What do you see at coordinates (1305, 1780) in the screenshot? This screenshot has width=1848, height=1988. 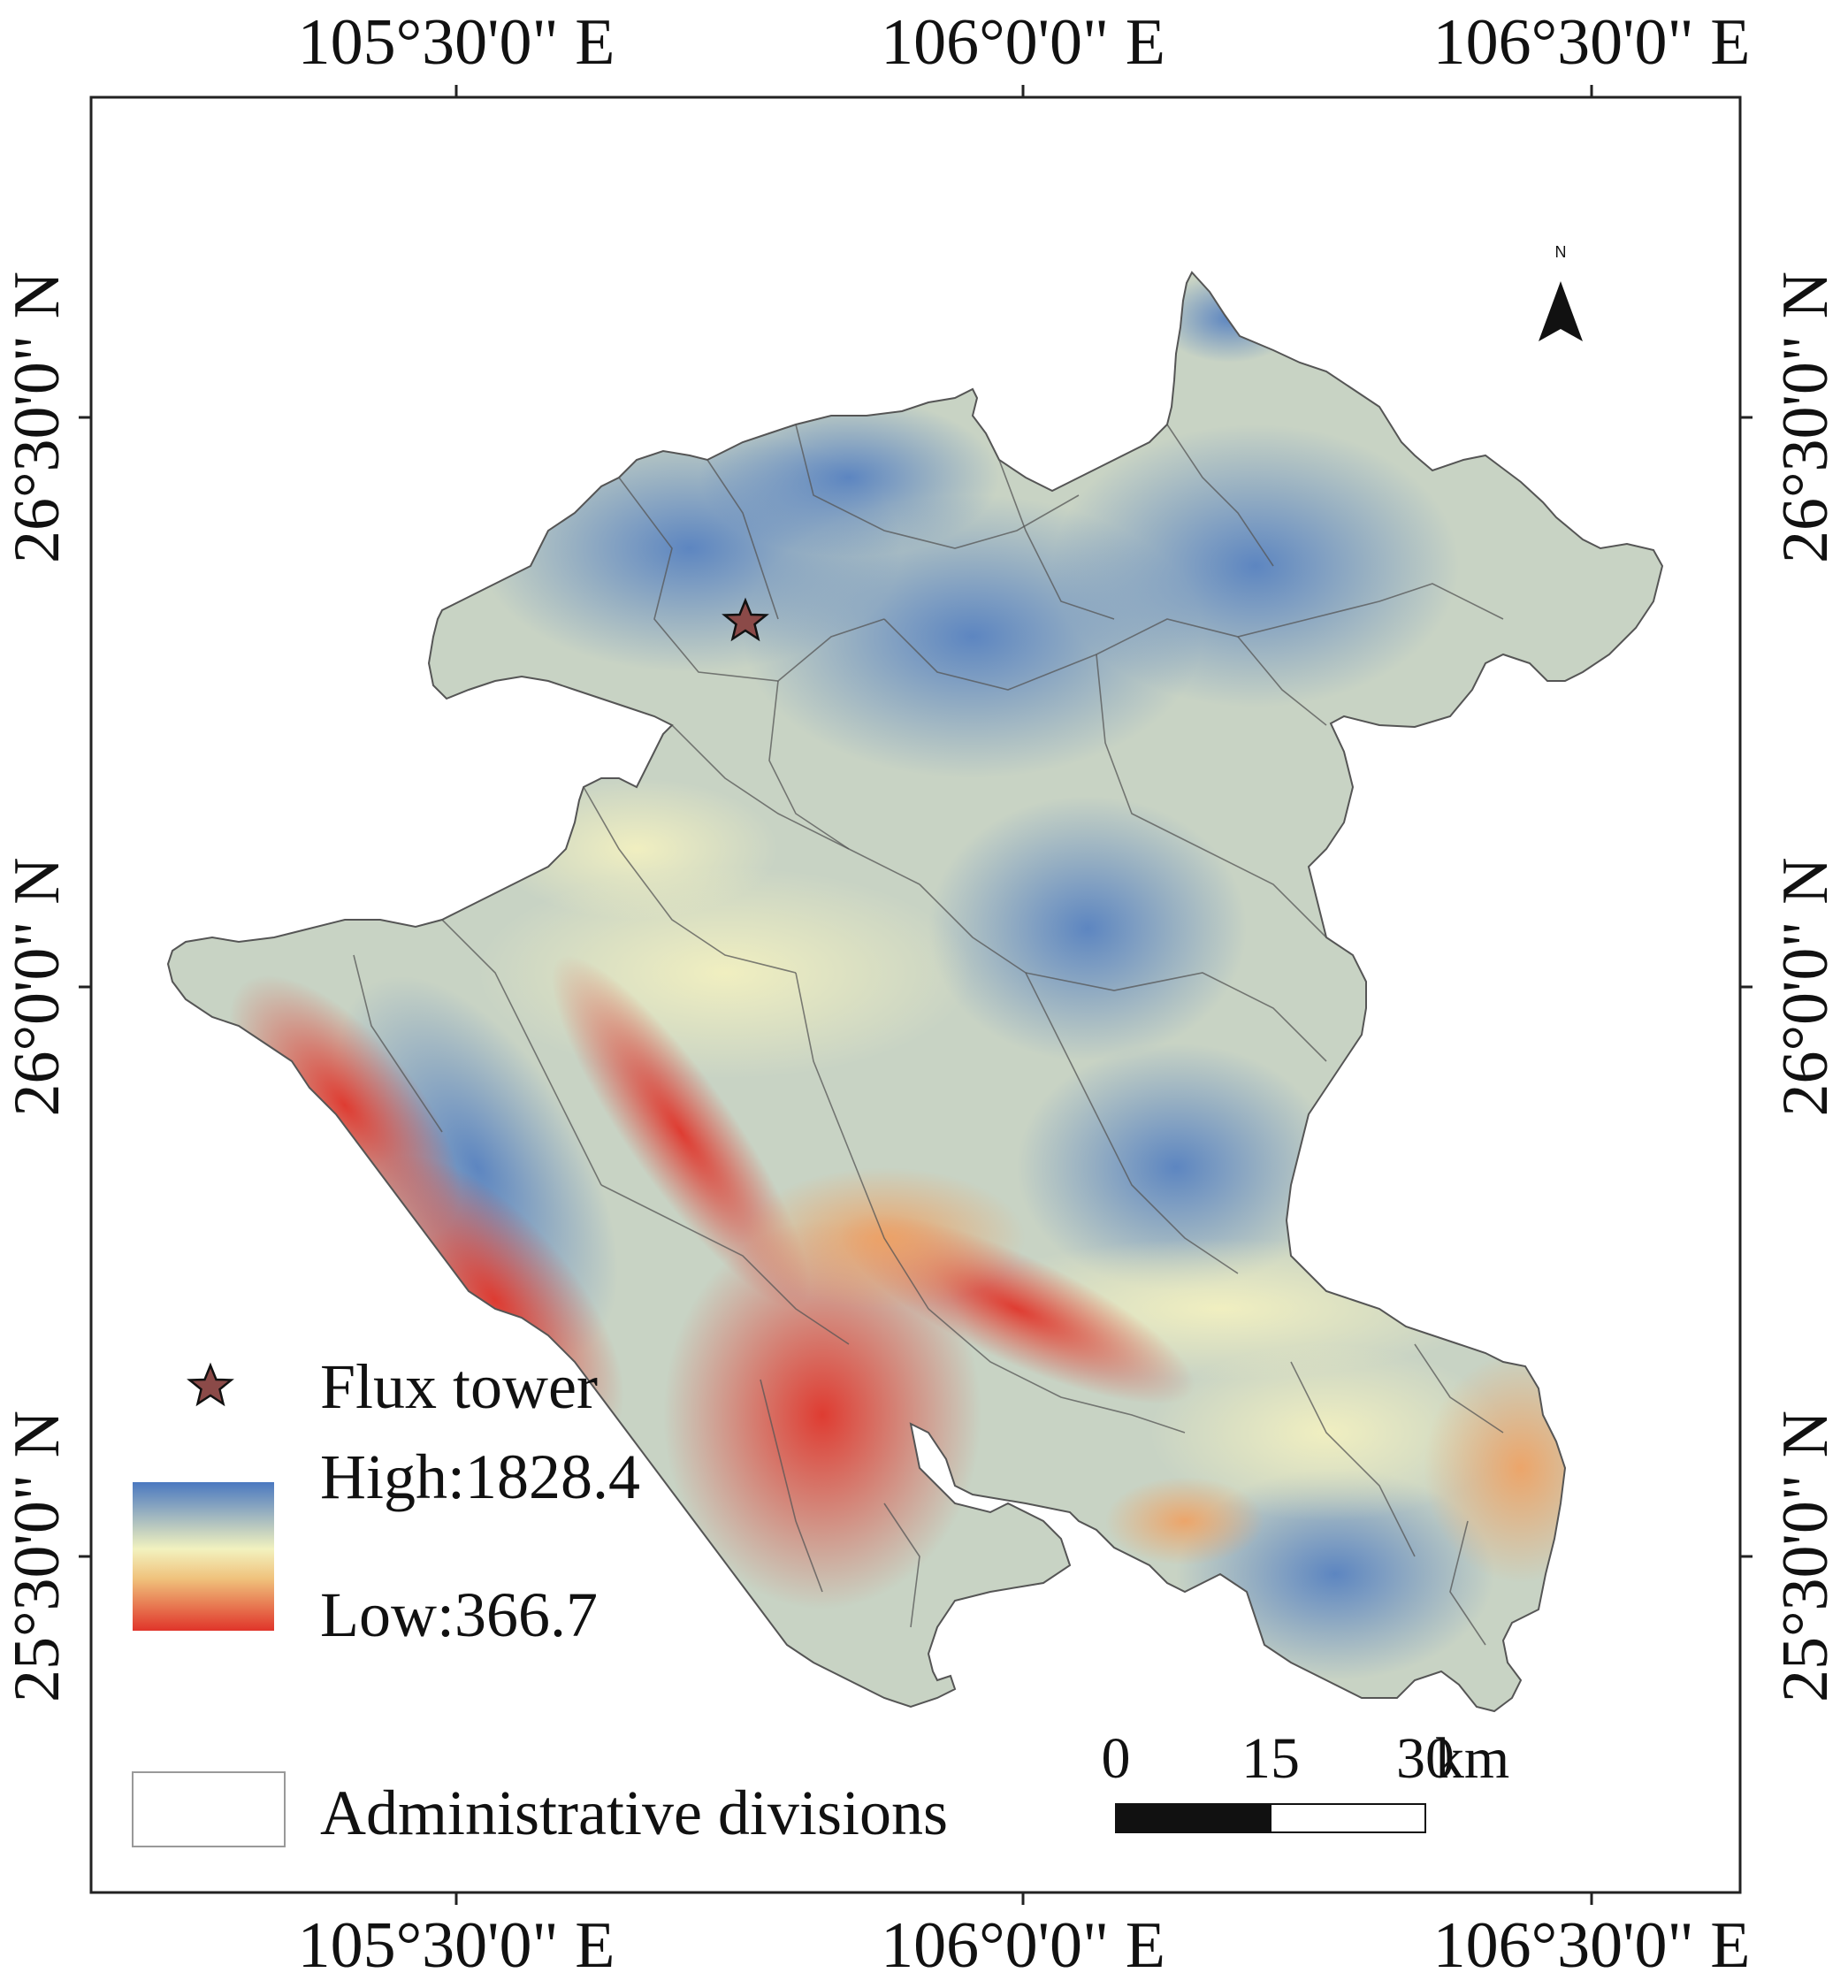 I see `scale-bar: 0 15 30 km` at bounding box center [1305, 1780].